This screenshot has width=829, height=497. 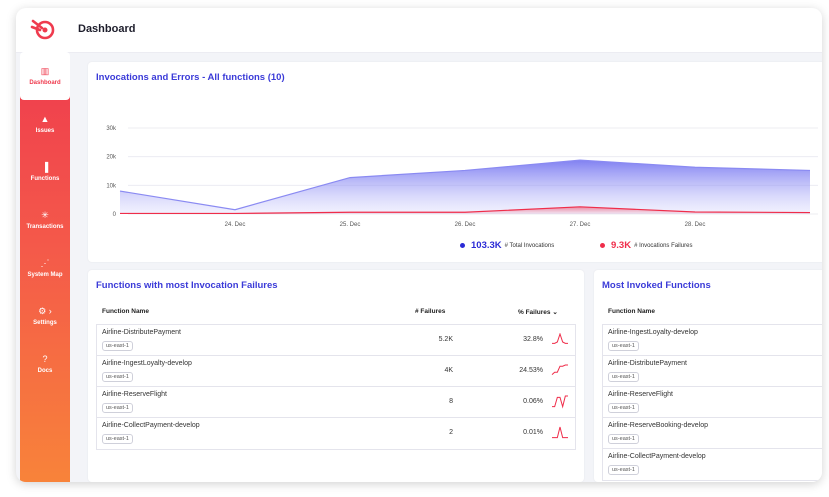 I want to click on table-row: Airline-ReserveBooking-develop us-east-1, so click(x=712, y=433).